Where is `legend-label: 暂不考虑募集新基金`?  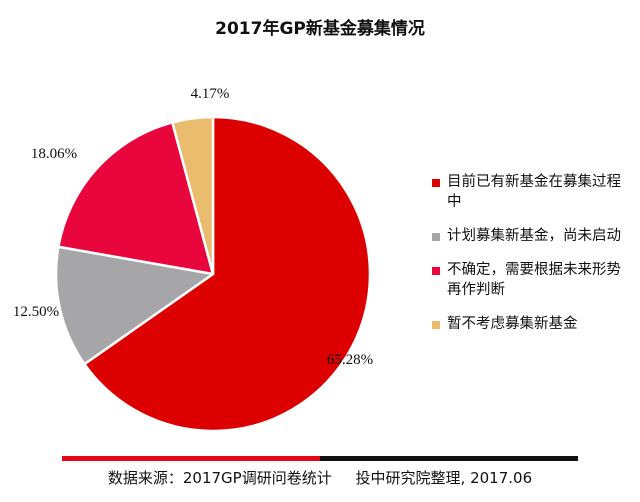
legend-label: 暂不考虑募集新基金 is located at coordinates (512, 324).